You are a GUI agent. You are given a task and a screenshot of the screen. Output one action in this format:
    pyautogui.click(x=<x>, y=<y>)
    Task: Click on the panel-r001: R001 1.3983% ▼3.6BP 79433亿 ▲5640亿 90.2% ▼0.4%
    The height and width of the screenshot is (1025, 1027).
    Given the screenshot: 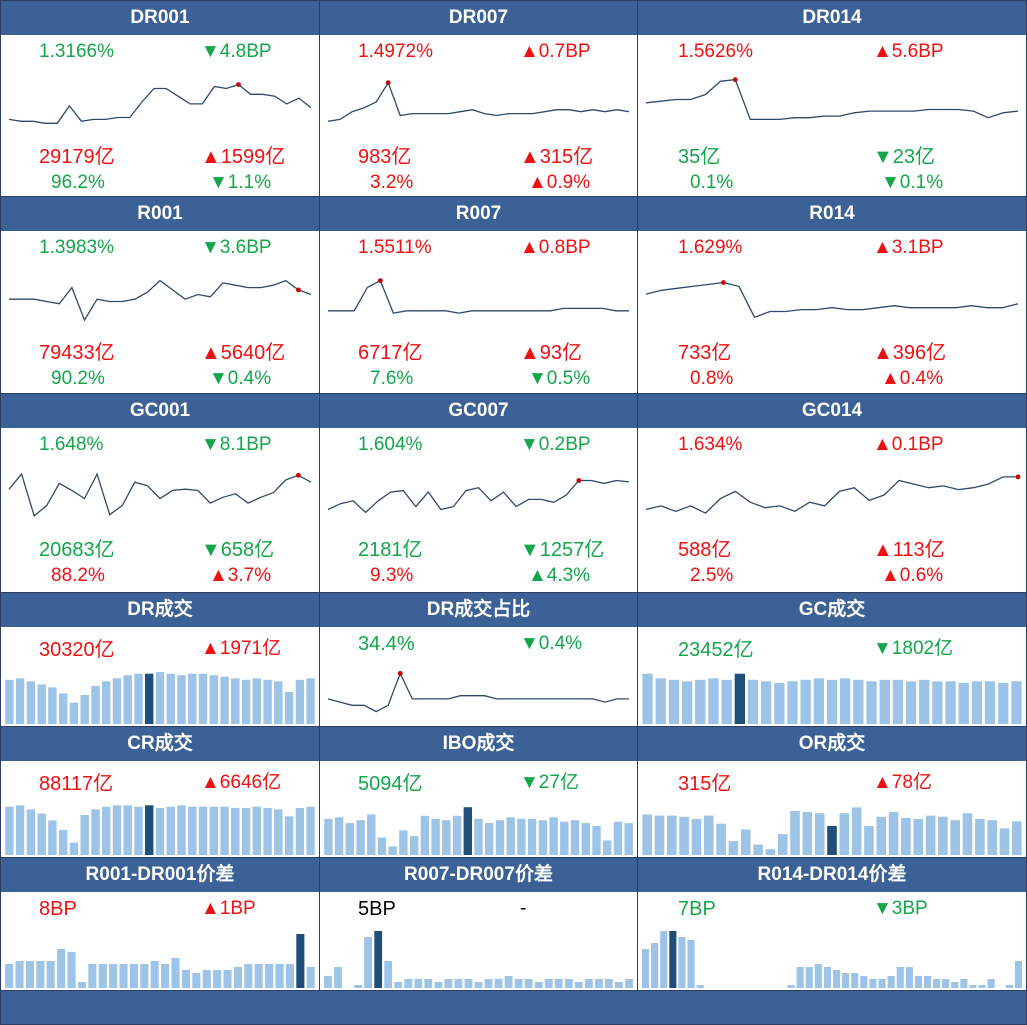 What is the action you would take?
    pyautogui.click(x=160, y=295)
    